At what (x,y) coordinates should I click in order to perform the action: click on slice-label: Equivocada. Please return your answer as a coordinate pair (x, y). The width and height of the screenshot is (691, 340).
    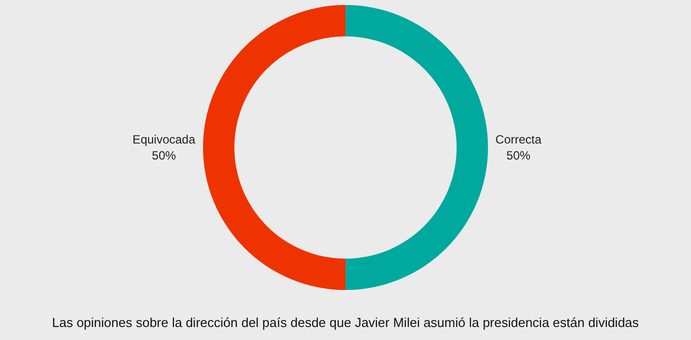
    Looking at the image, I should click on (164, 139).